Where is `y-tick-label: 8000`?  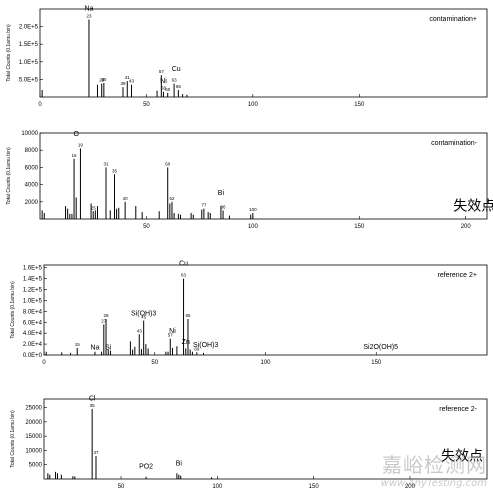 y-tick-label: 8000 is located at coordinates (32, 151).